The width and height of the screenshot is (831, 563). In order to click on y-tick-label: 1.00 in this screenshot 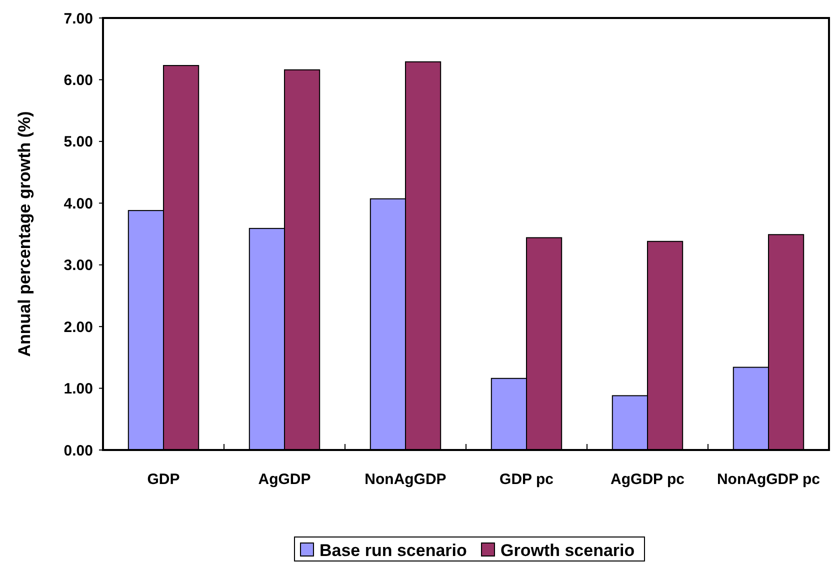, I will do `click(78, 389)`.